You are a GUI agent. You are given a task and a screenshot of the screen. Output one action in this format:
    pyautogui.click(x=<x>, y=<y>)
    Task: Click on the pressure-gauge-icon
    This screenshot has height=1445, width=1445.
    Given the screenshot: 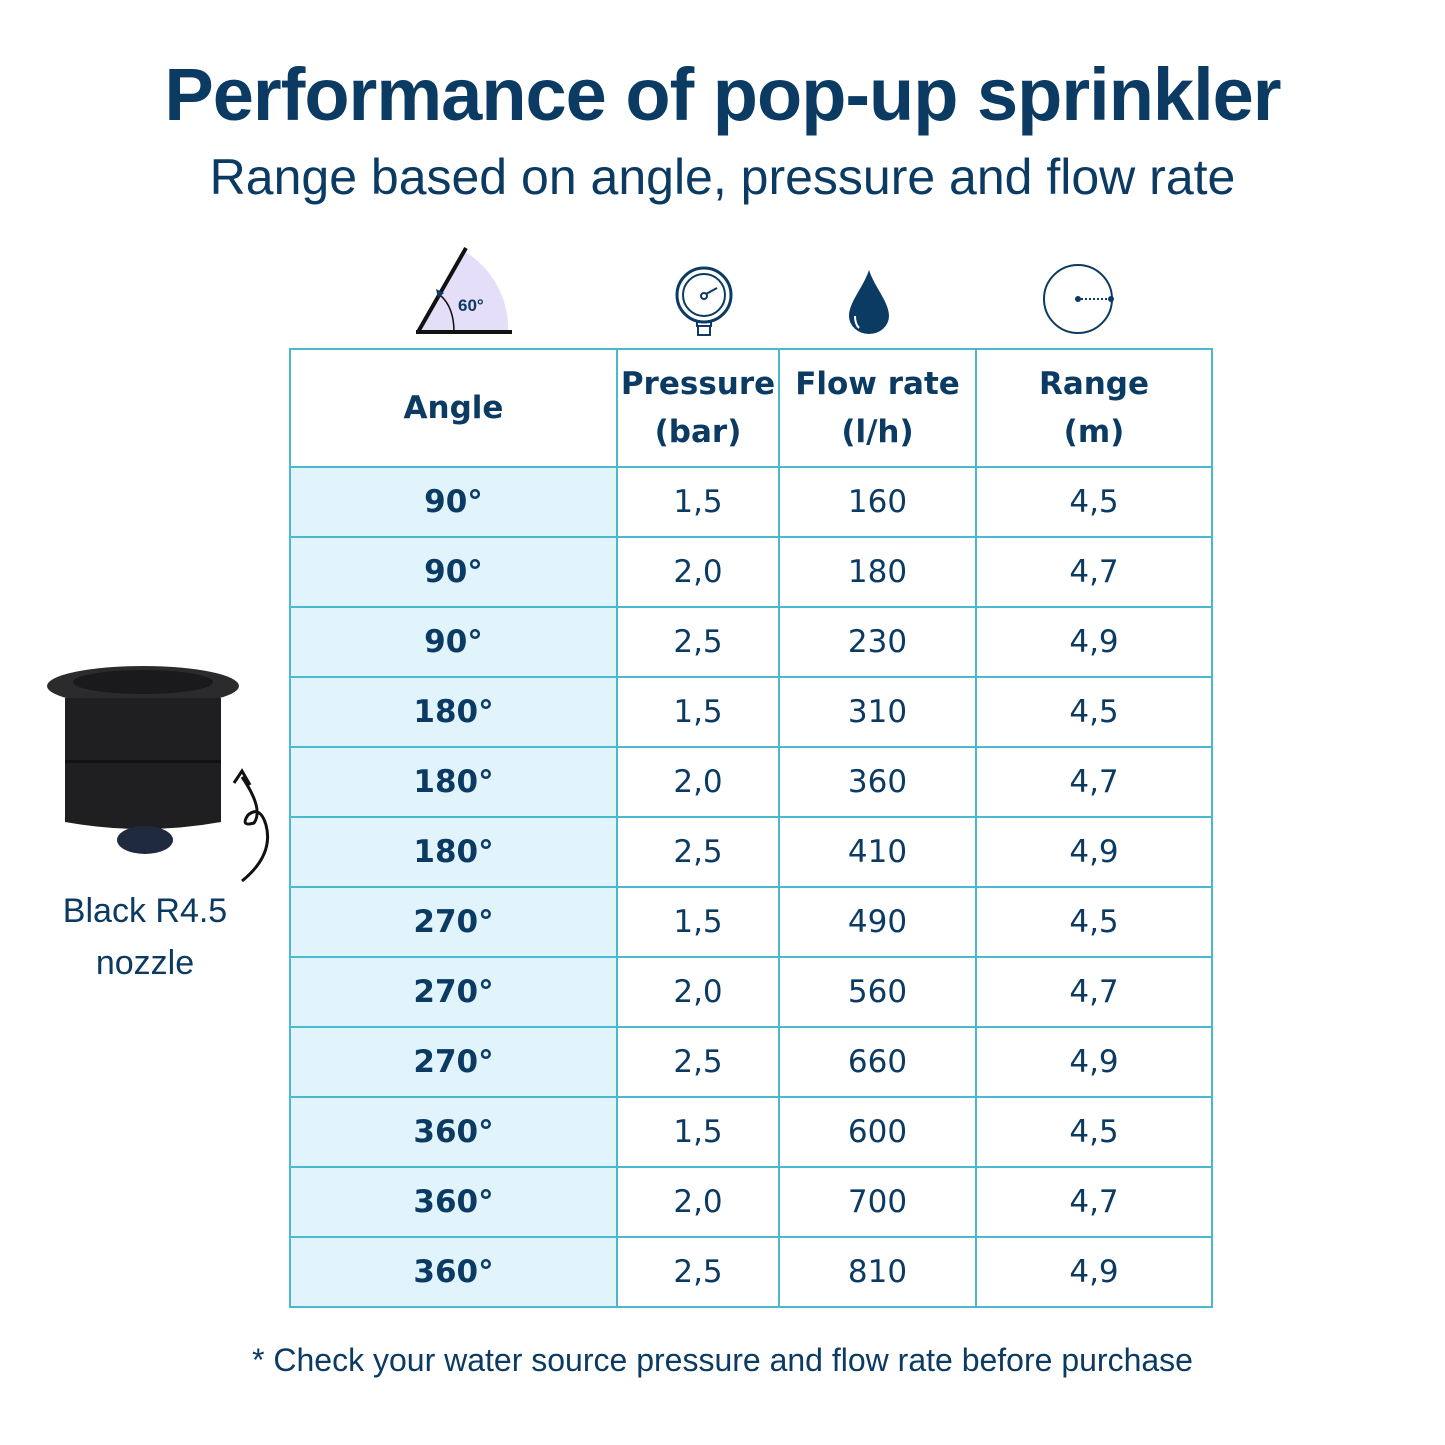 What is the action you would take?
    pyautogui.click(x=704, y=301)
    